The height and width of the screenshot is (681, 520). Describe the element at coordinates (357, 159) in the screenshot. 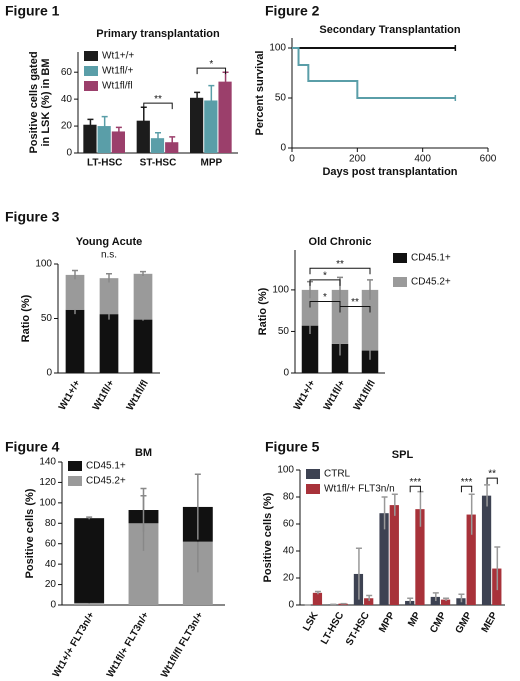

I see `x-tick-label: 200` at that location.